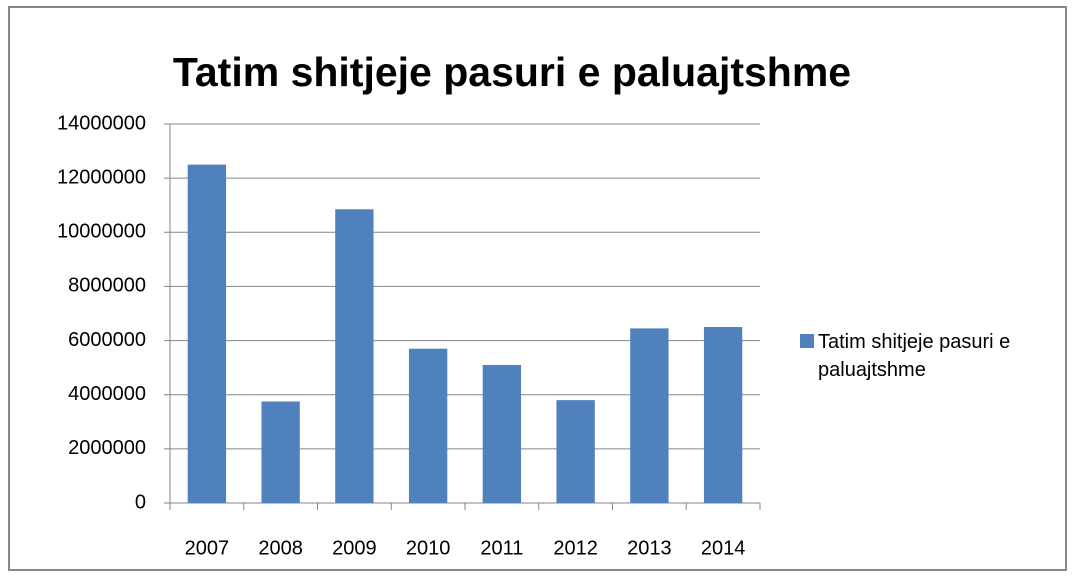 The image size is (1075, 577). What do you see at coordinates (107, 448) in the screenshot?
I see `y-tick-label: 2000000` at bounding box center [107, 448].